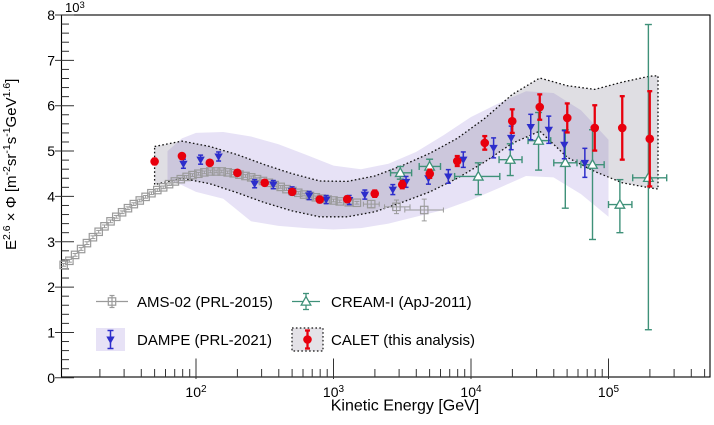 The width and height of the screenshot is (714, 425). I want to click on legend-item-dampe: DAMPE (PRL-2021), so click(184, 339).